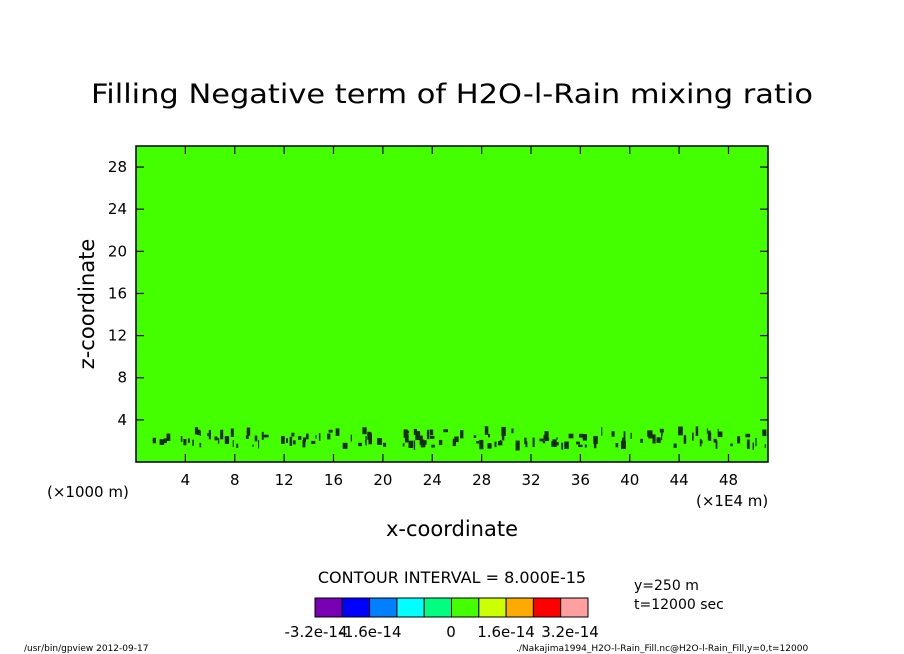 Image resolution: width=904 pixels, height=654 pixels. What do you see at coordinates (732, 501) in the screenshot?
I see `x-unit-right: (×1E4 m)` at bounding box center [732, 501].